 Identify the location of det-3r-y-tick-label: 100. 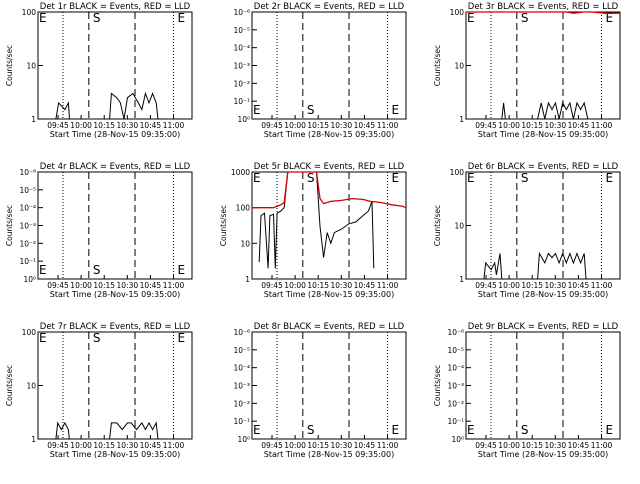
(457, 12).